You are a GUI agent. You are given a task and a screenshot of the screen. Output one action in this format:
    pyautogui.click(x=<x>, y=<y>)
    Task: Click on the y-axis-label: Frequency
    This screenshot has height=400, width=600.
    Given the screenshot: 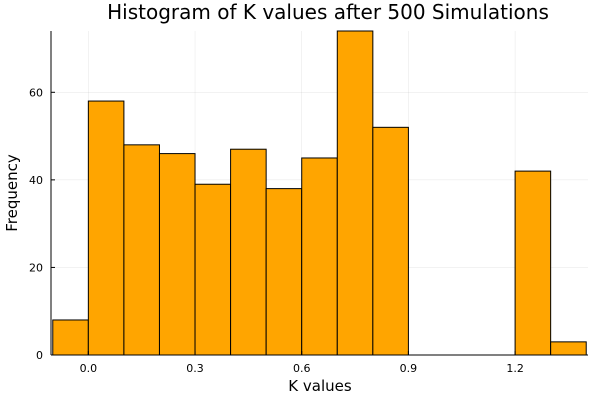 What is the action you would take?
    pyautogui.click(x=12, y=193)
    